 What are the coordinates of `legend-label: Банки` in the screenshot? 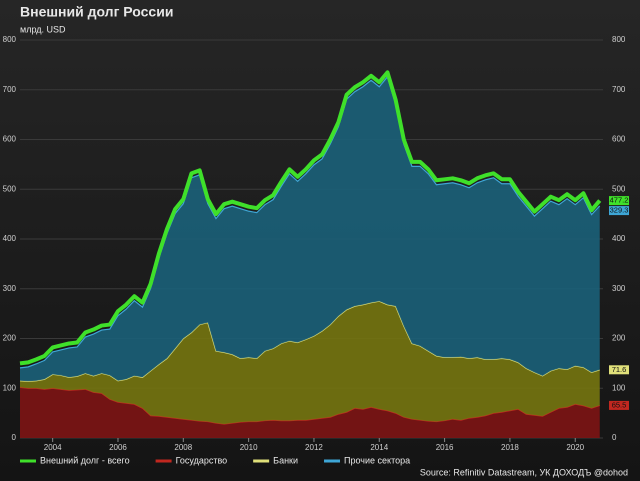 It's located at (285, 460).